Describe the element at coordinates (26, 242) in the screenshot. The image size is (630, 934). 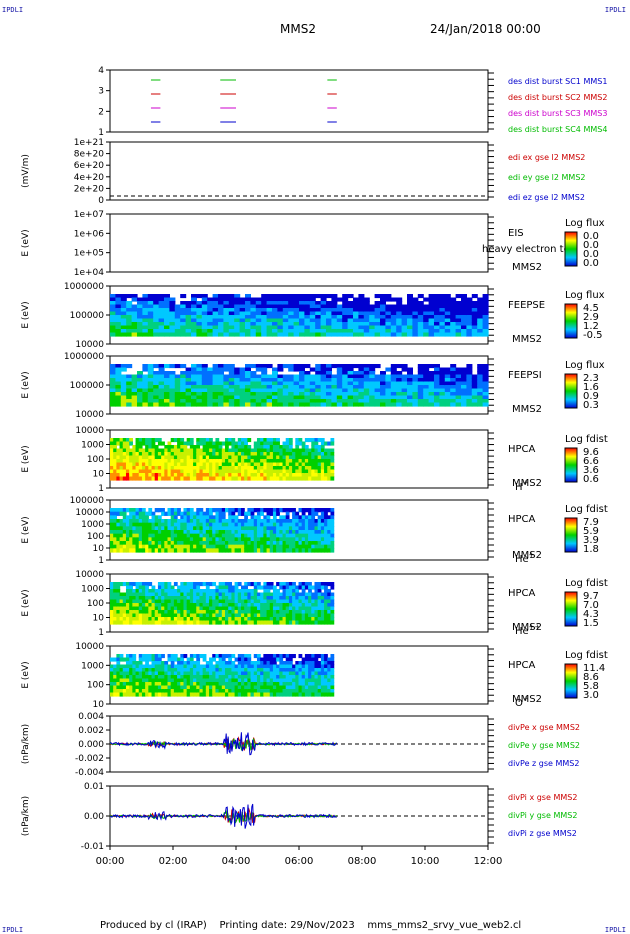
I see `y-axis-label: E (eV)` at that location.